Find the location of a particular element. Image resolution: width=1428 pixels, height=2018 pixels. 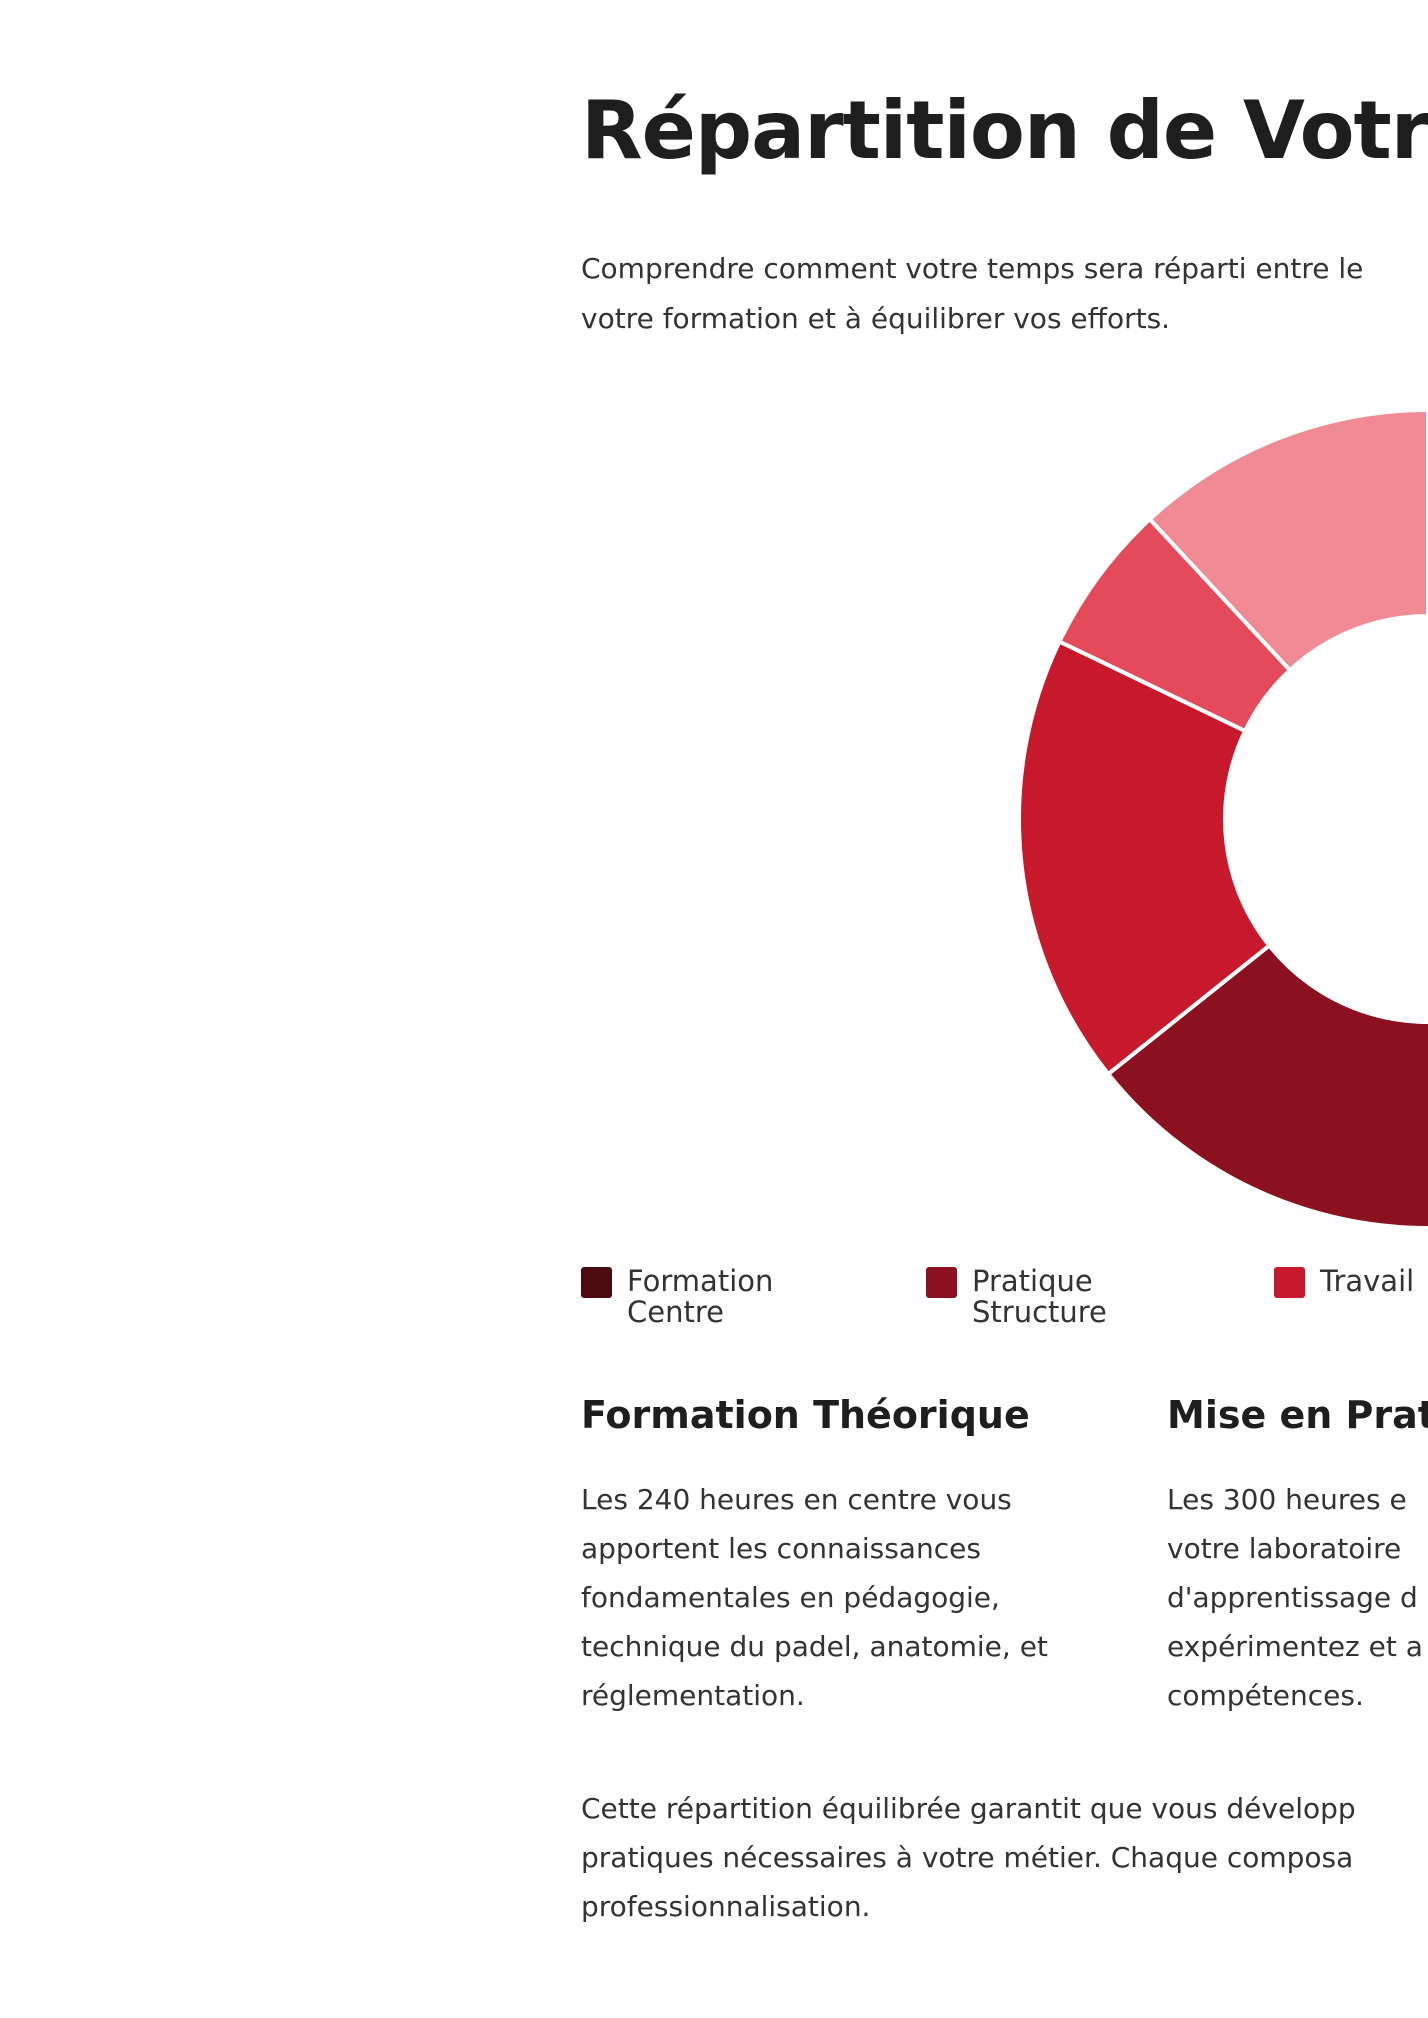

section-text-line: Les 240 heures en centre vous is located at coordinates (796, 1499).